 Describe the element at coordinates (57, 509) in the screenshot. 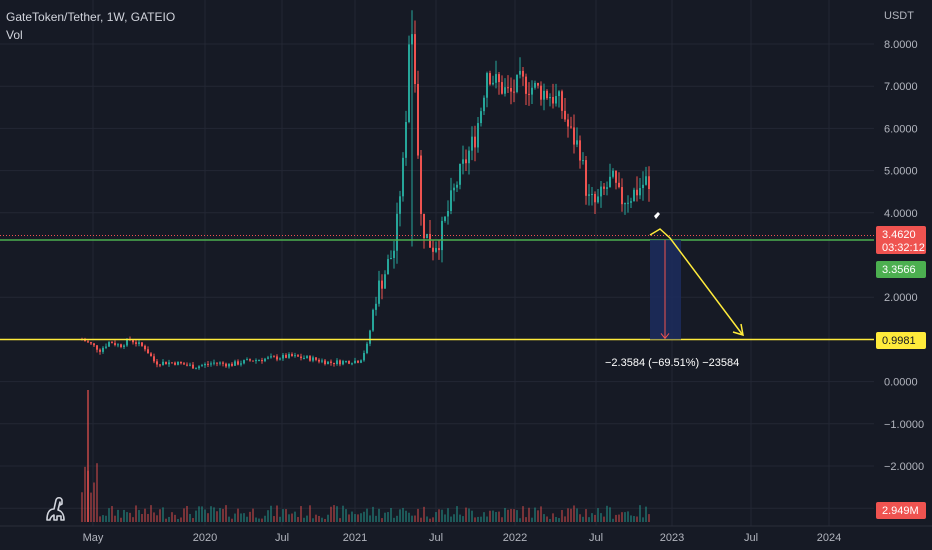

I see `tradingview-logo-icon` at that location.